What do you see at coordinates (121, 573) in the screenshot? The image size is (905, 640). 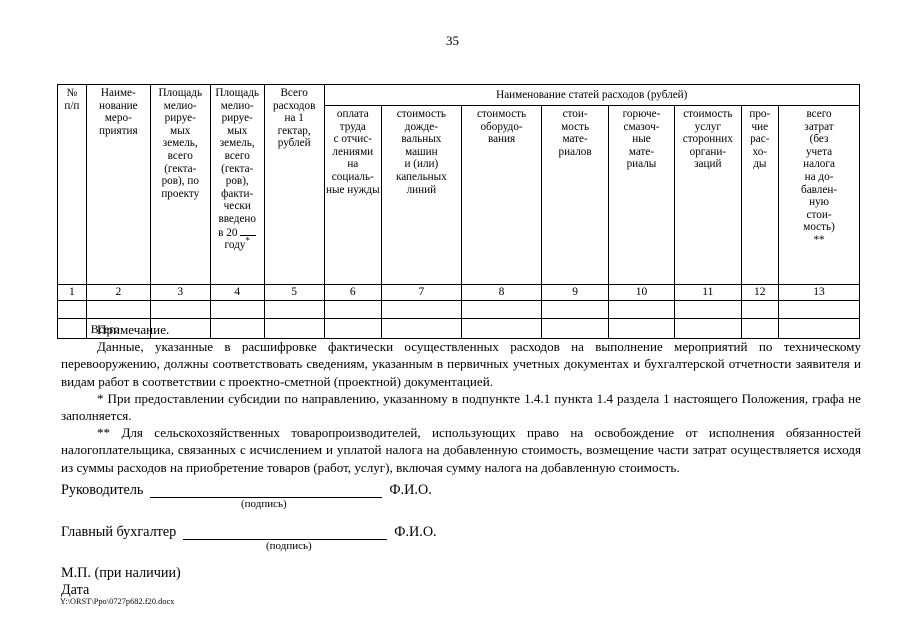 I see `stamp-label: М.П. (при наличии)` at bounding box center [121, 573].